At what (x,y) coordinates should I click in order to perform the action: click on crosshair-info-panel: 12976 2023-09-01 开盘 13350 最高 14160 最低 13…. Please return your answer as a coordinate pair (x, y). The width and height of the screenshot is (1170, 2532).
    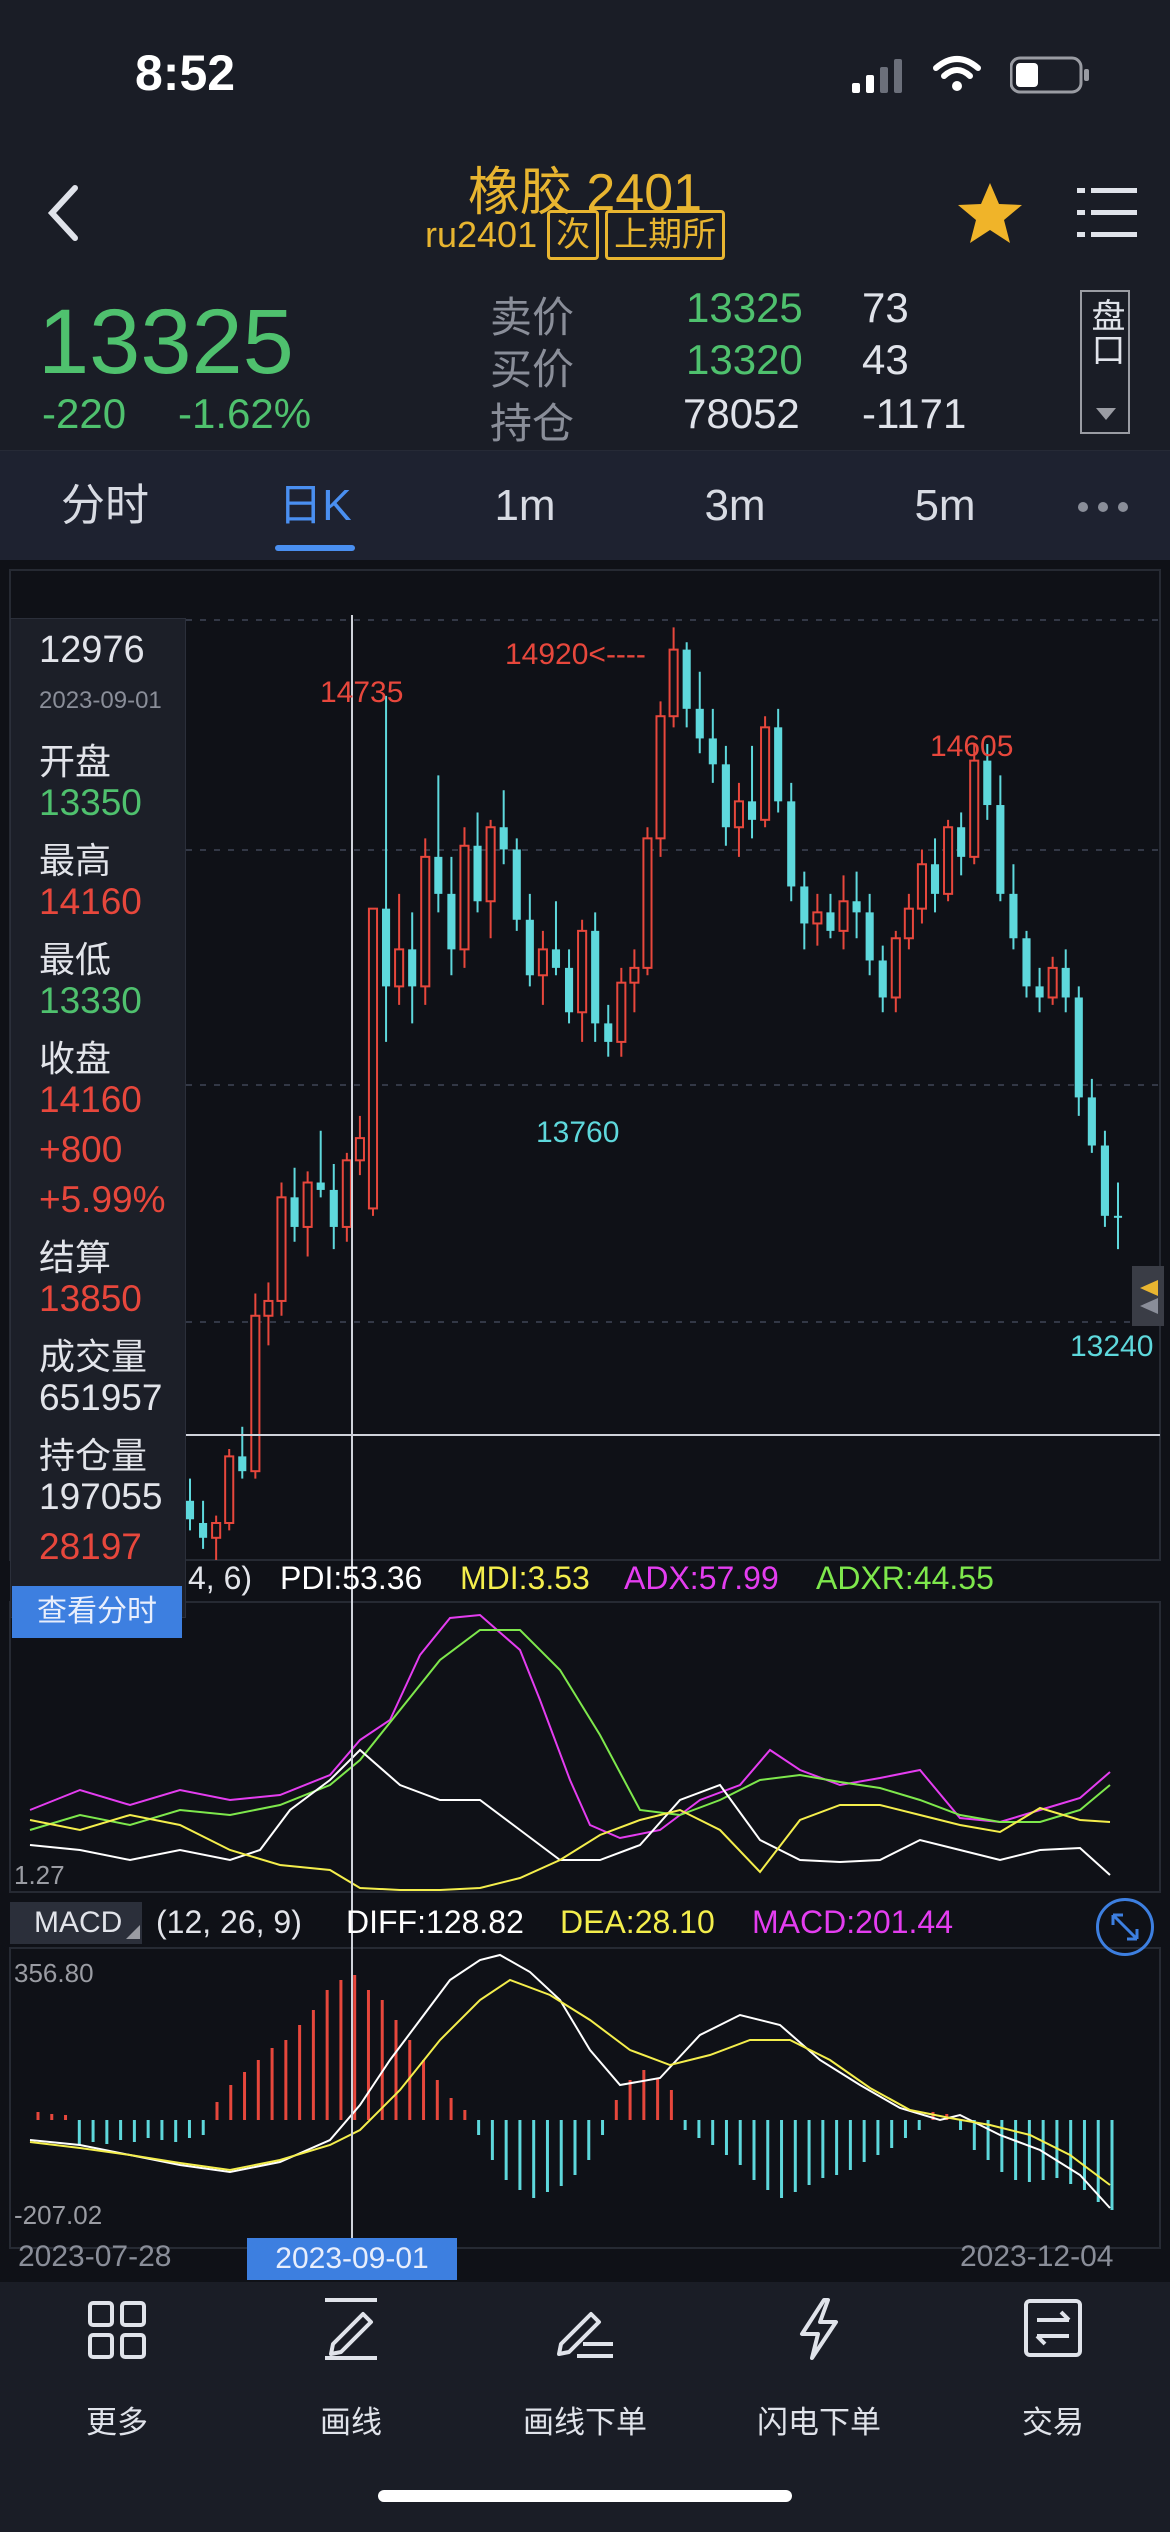
    Looking at the image, I should click on (98, 1118).